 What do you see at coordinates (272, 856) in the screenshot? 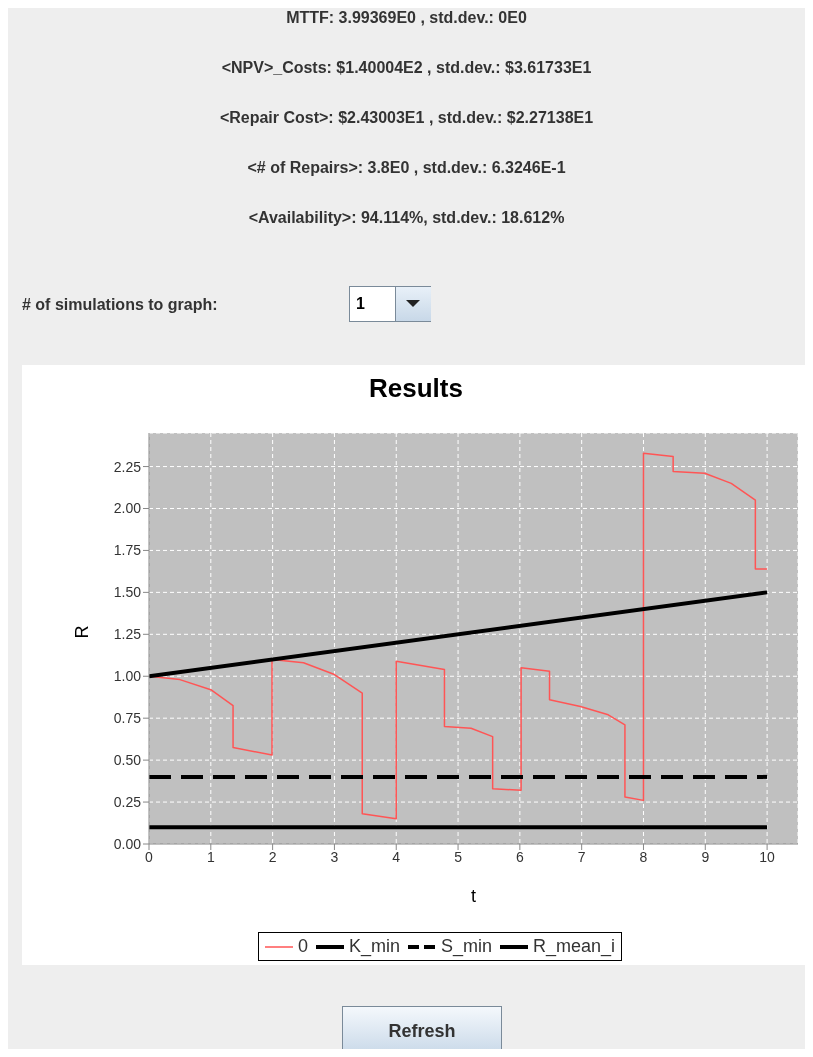
I see `x-tick-label: 2` at bounding box center [272, 856].